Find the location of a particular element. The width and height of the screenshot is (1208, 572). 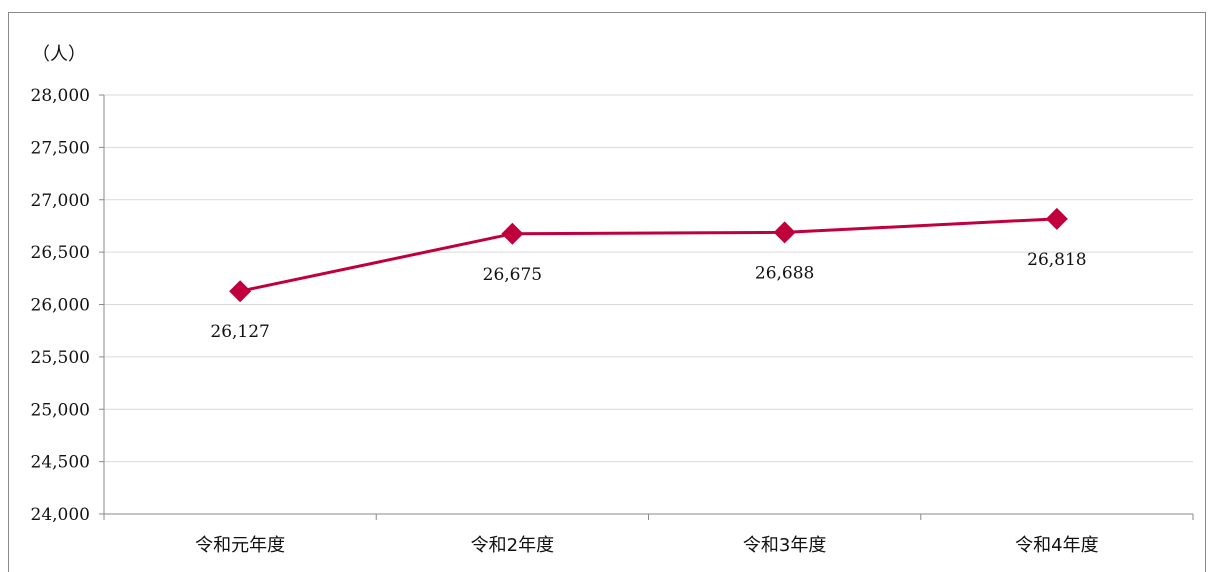

x-tick-label: 令和4年度 is located at coordinates (1056, 545).